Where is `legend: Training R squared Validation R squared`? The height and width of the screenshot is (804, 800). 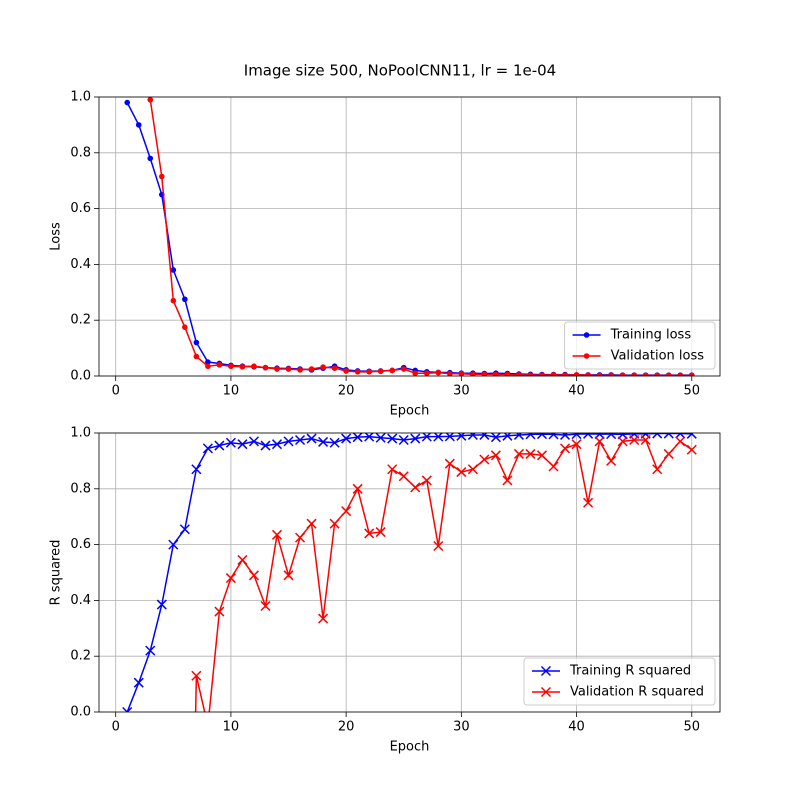 legend: Training R squared Validation R squared is located at coordinates (619, 681).